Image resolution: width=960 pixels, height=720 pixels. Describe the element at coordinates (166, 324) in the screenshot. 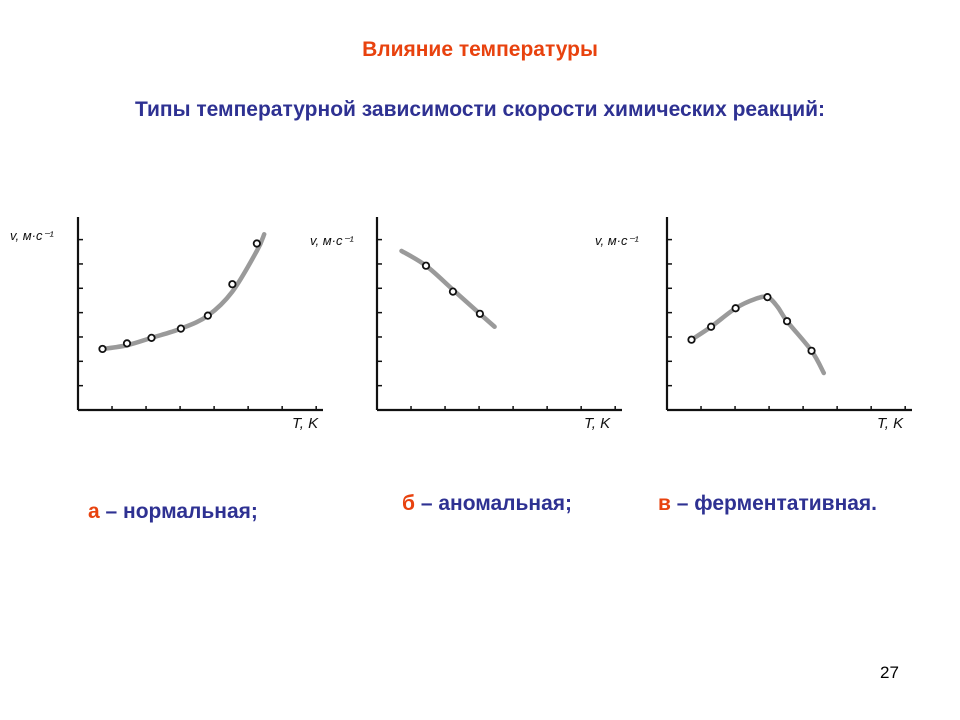

I see `chart-a: v, м·с⁻¹ T, K` at that location.